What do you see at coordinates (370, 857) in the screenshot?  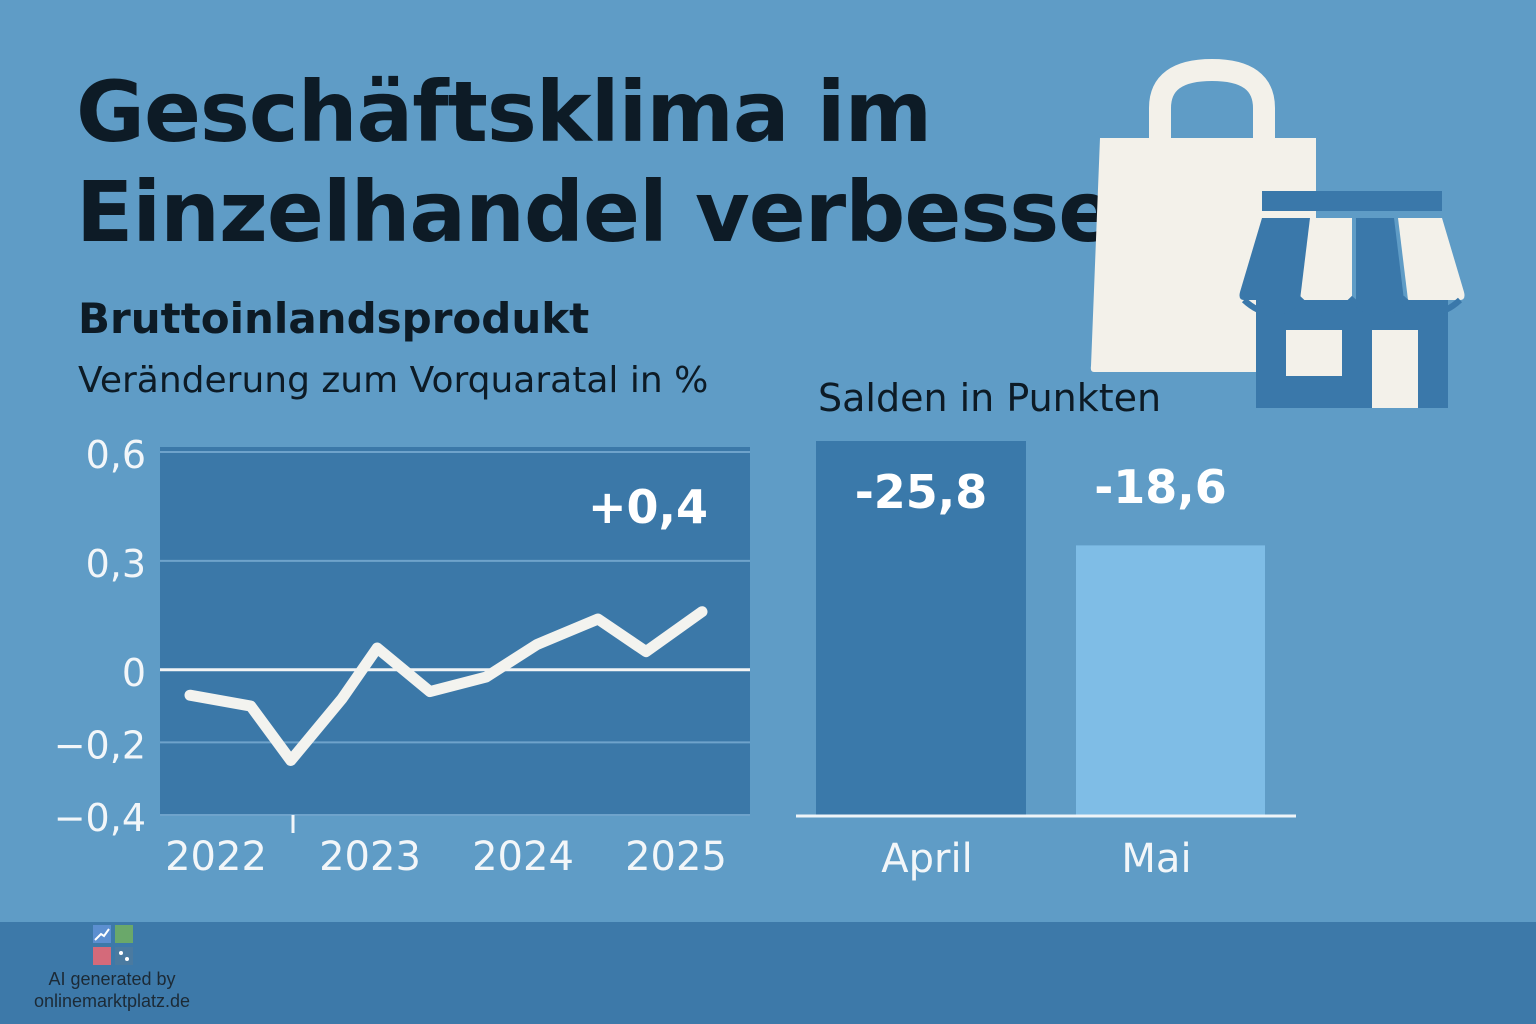 I see `x-tick-label: 2023` at bounding box center [370, 857].